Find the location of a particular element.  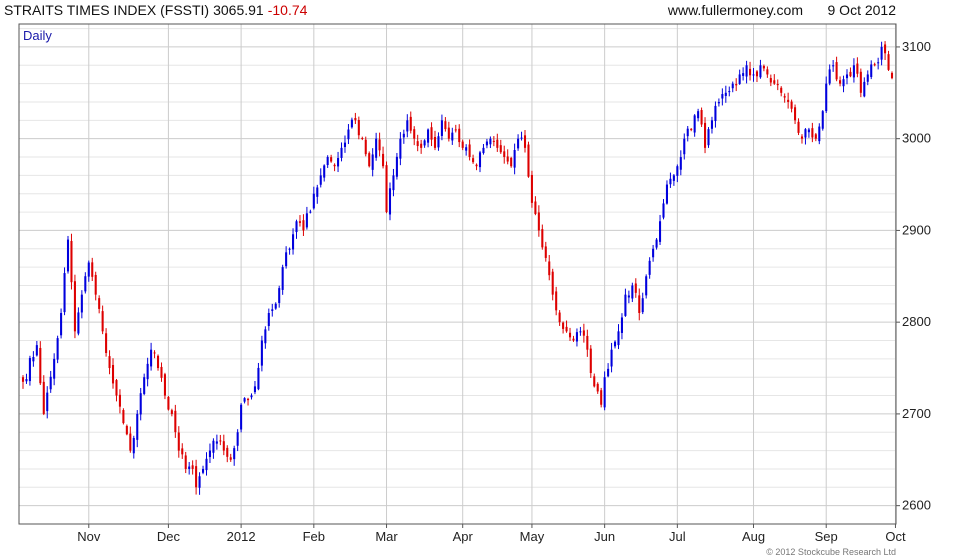

y-axis: 2600 2700 2800 2900 3000 3100 is located at coordinates (913, 276).